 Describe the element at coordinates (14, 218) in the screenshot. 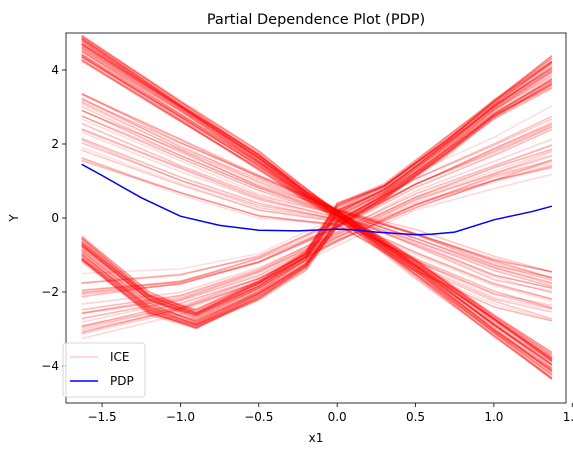

I see `y-axis-label: Y` at that location.